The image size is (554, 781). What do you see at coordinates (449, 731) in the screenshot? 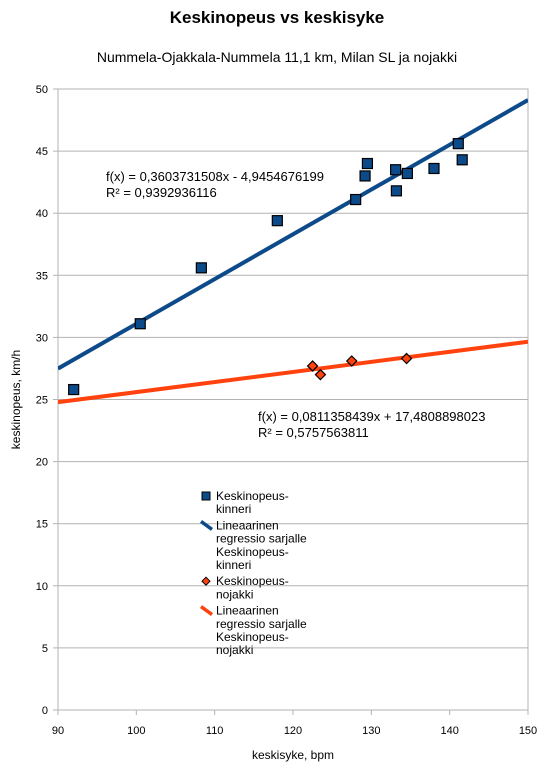
I see `x-tick-label: 140` at bounding box center [449, 731].